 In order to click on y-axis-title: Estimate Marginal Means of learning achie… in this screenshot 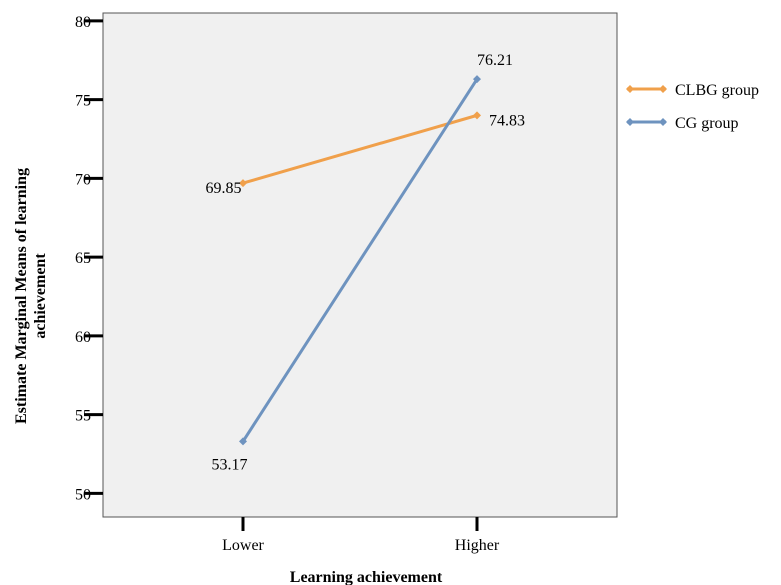, I will do `click(31, 296)`.